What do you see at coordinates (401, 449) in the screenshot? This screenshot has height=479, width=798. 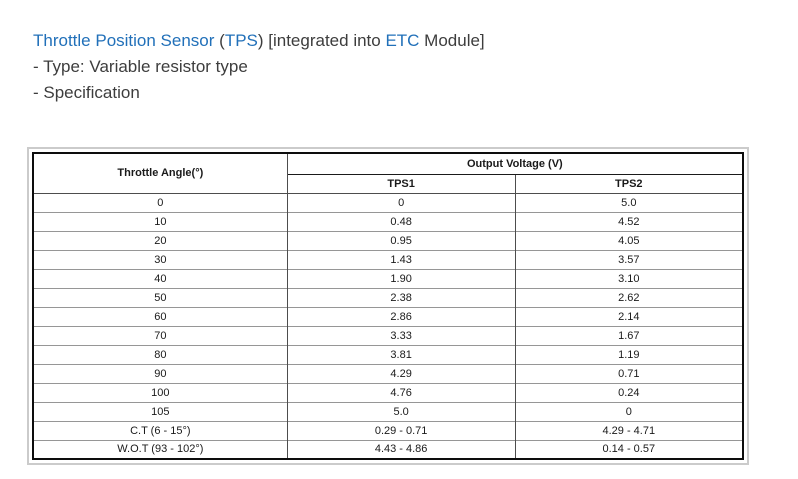 I see `cell-voltage: 4.43 - 4.86` at bounding box center [401, 449].